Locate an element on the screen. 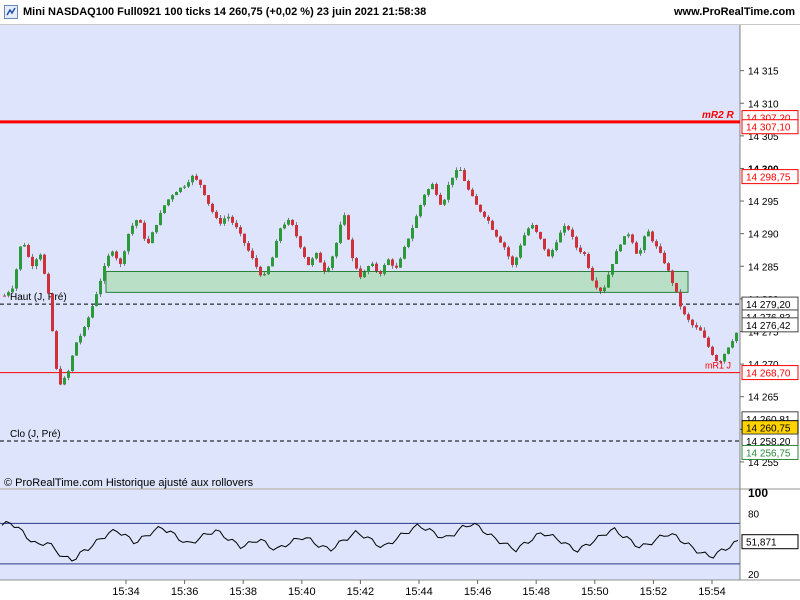 The width and height of the screenshot is (800, 600). y-tick-label: 14 285 is located at coordinates (763, 267).